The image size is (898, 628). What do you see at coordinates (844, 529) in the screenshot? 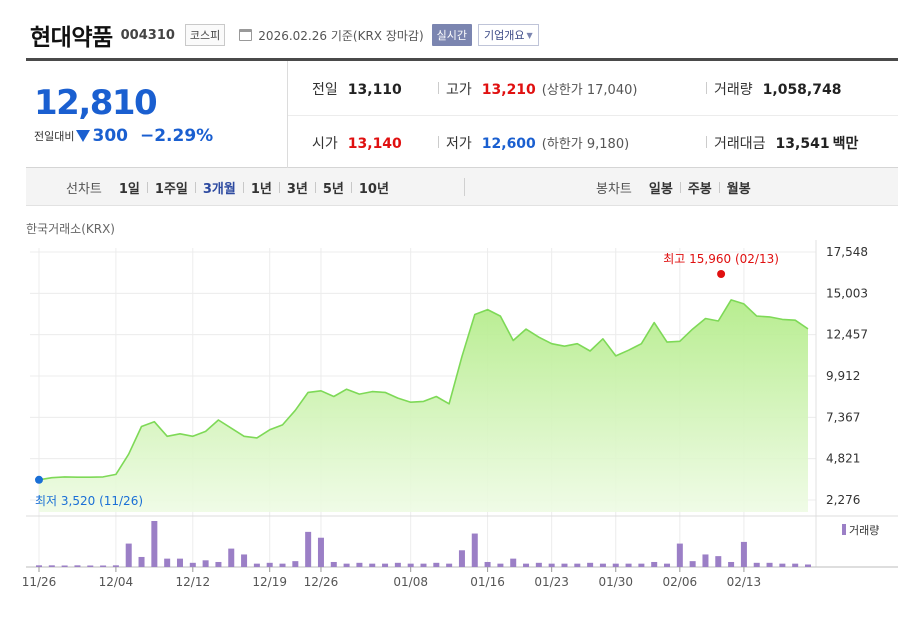
I see `volume-legend-swatch` at bounding box center [844, 529].